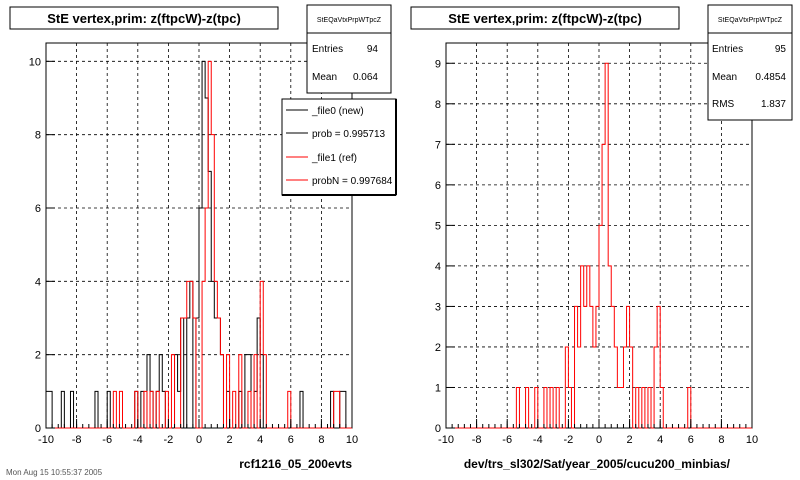 The height and width of the screenshot is (480, 800). I want to click on left-x-ticks: -10 -8 -6 -4 -2 0 2 4 6 8 10, so click(198, 432).